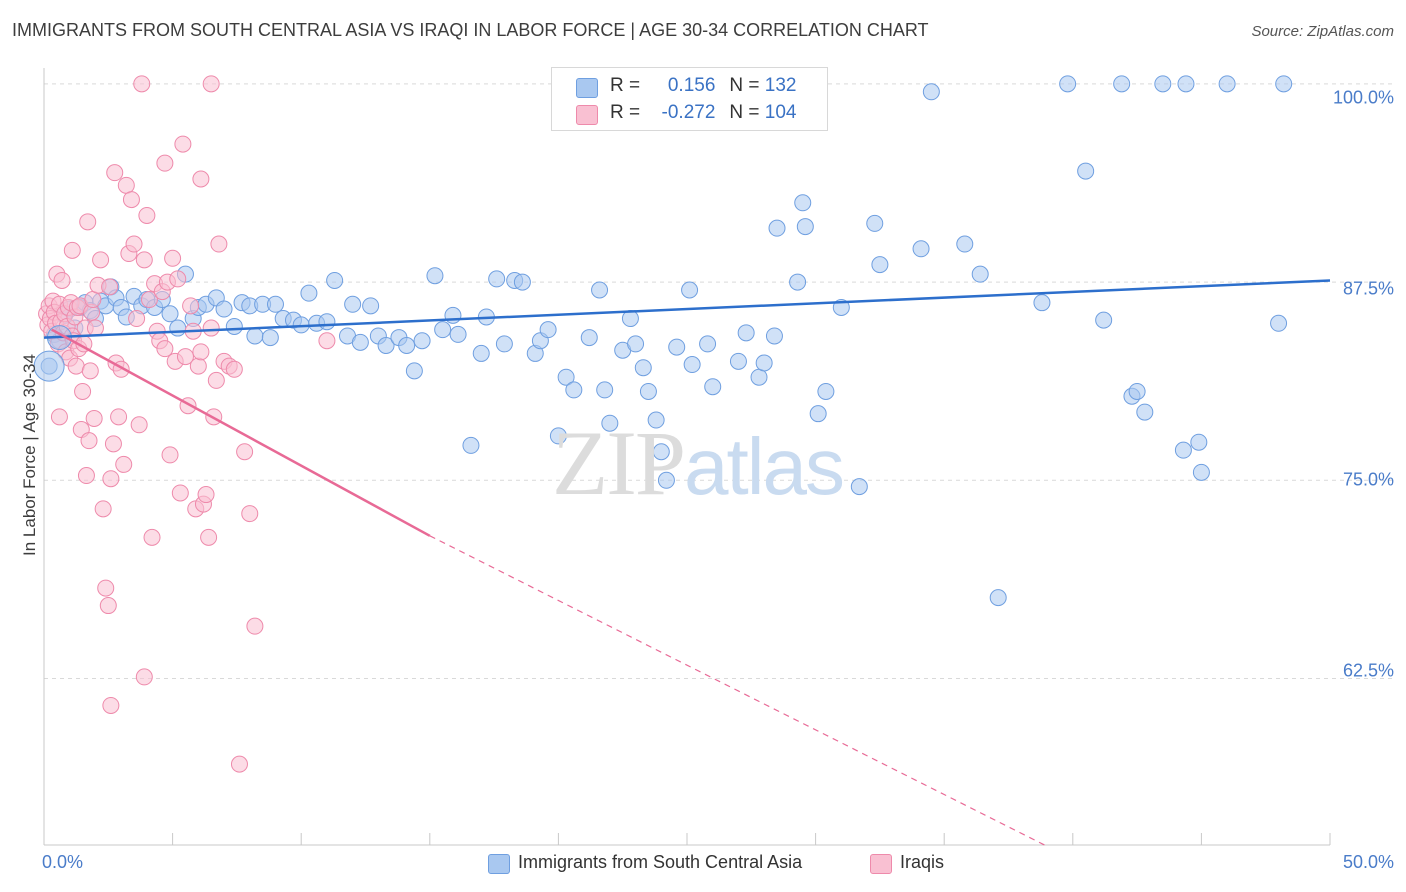  Describe the element at coordinates (687, 309) in the screenshot. I see `trend-line-south-central-asia` at that location.